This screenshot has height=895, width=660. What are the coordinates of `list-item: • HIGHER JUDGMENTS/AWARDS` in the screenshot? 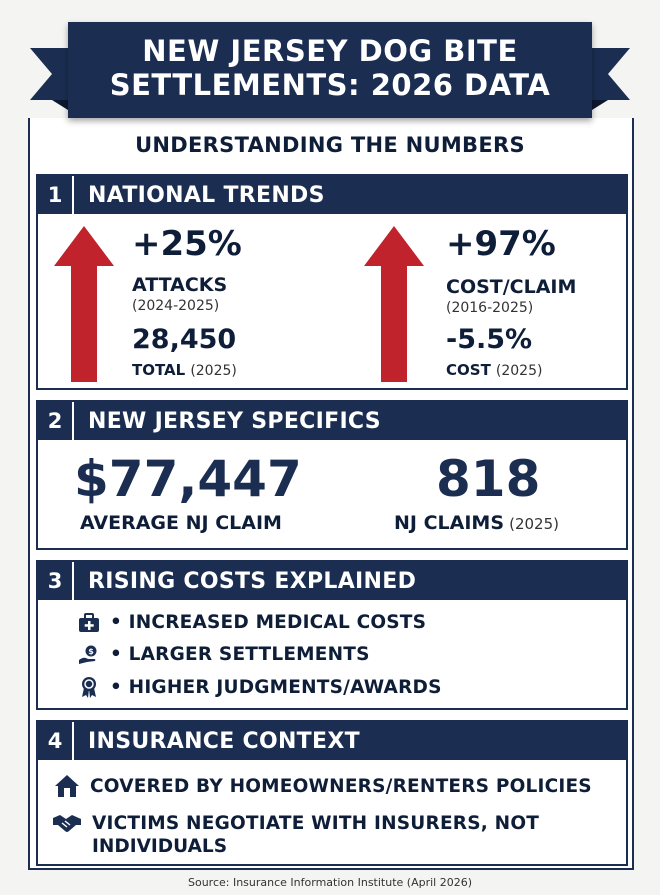 It's located at (260, 687).